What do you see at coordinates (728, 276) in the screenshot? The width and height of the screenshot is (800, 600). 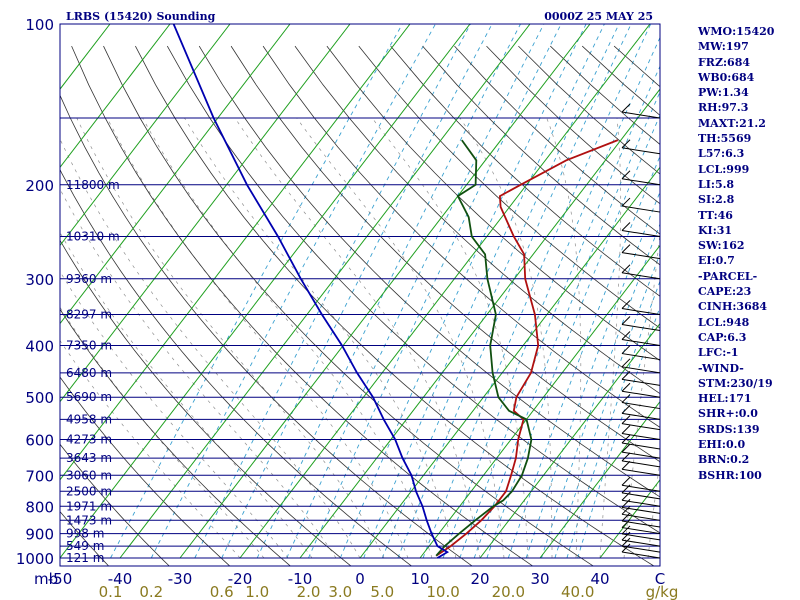 I see `sounding-index: -PARCEL-` at bounding box center [728, 276].